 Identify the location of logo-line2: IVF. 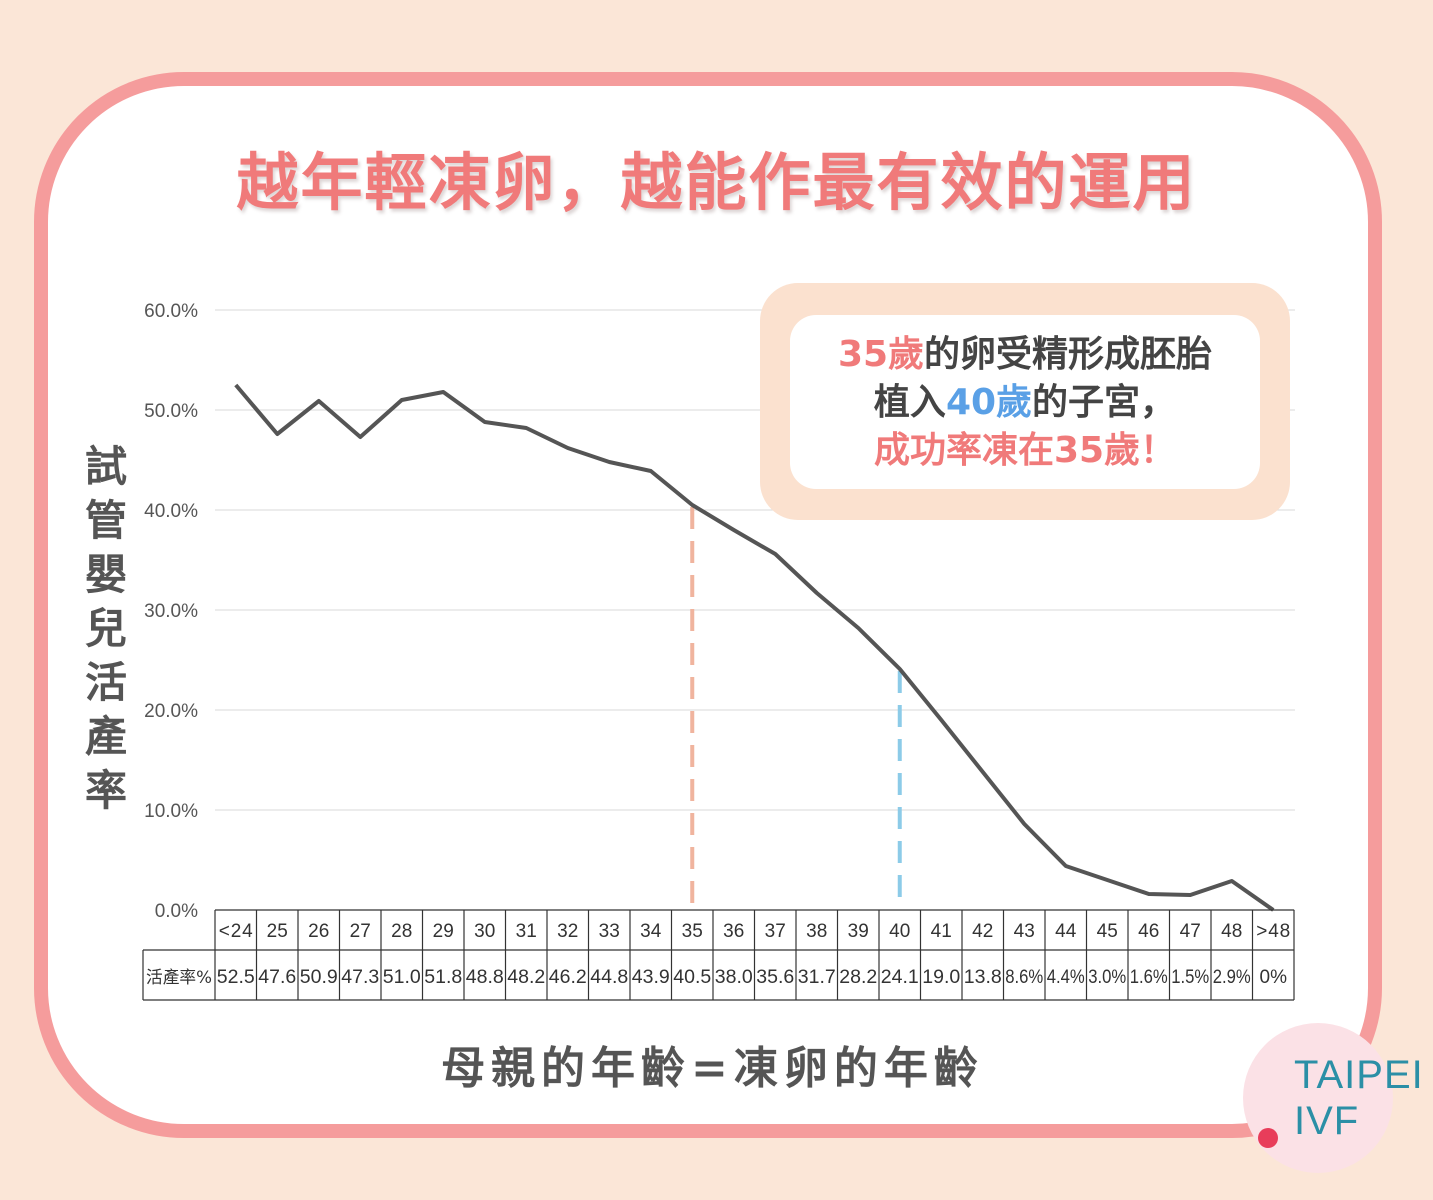
(1327, 1121).